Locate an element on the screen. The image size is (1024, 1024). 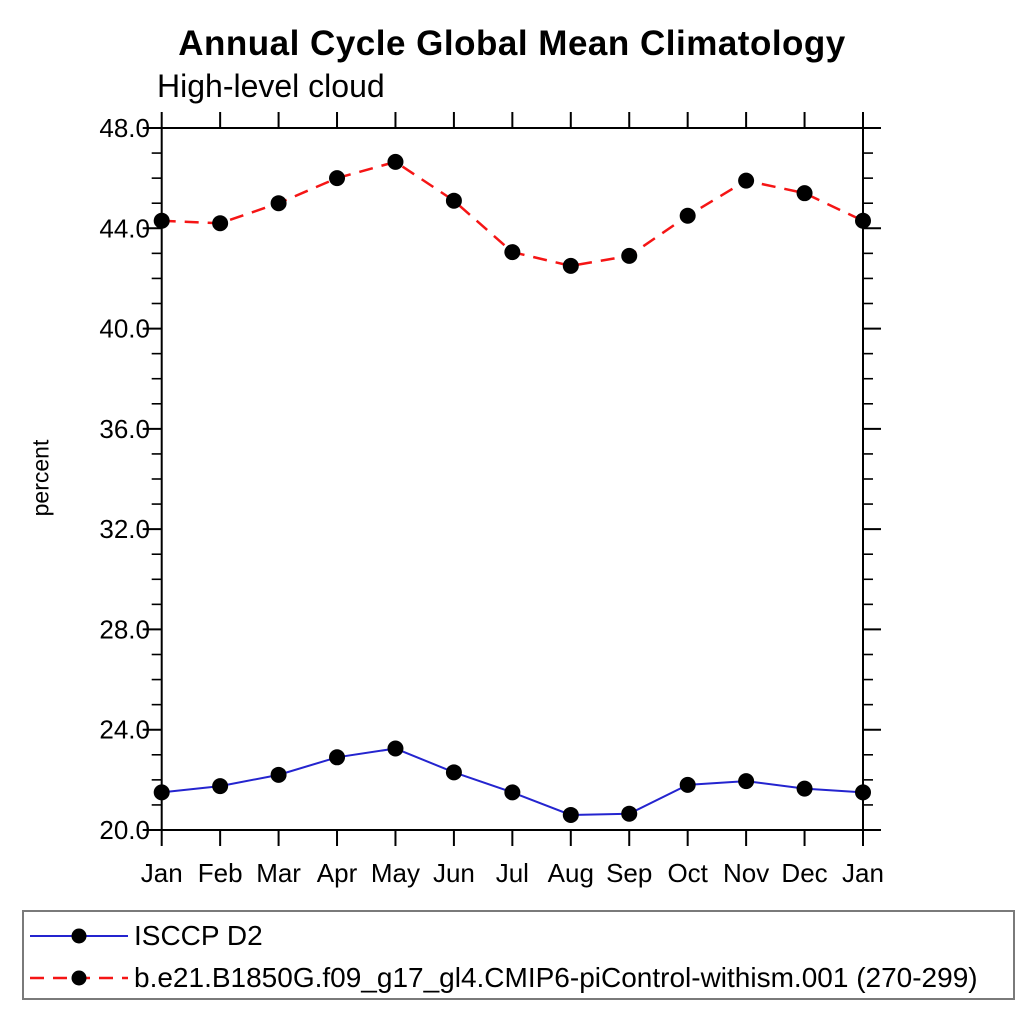
y-tick-label: 48.0 is located at coordinates (124, 128).